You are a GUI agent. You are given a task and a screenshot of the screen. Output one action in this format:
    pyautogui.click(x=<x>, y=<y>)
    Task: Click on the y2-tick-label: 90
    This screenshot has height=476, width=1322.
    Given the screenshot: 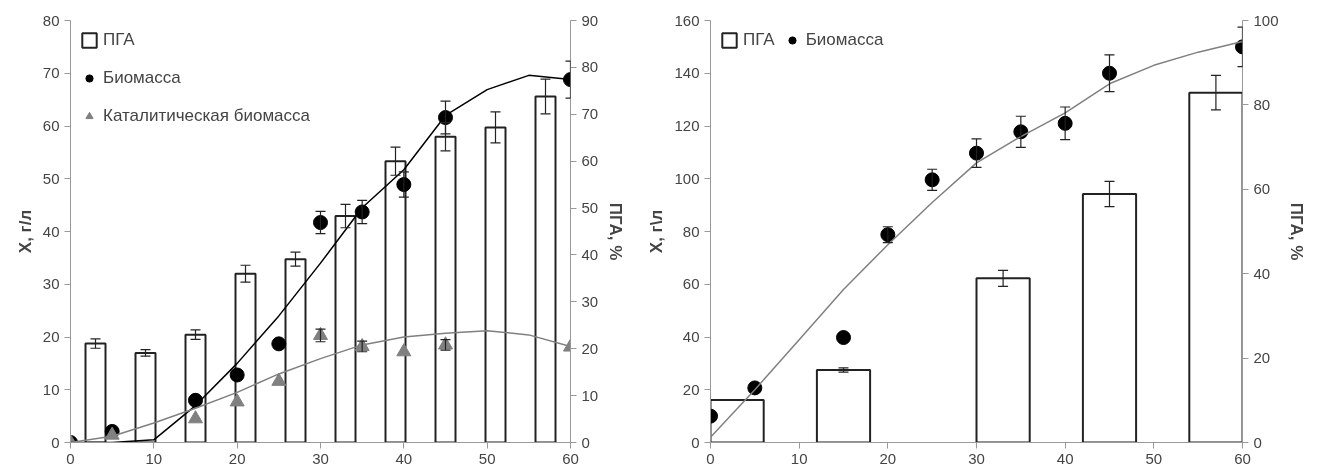 What is the action you would take?
    pyautogui.click(x=590, y=20)
    